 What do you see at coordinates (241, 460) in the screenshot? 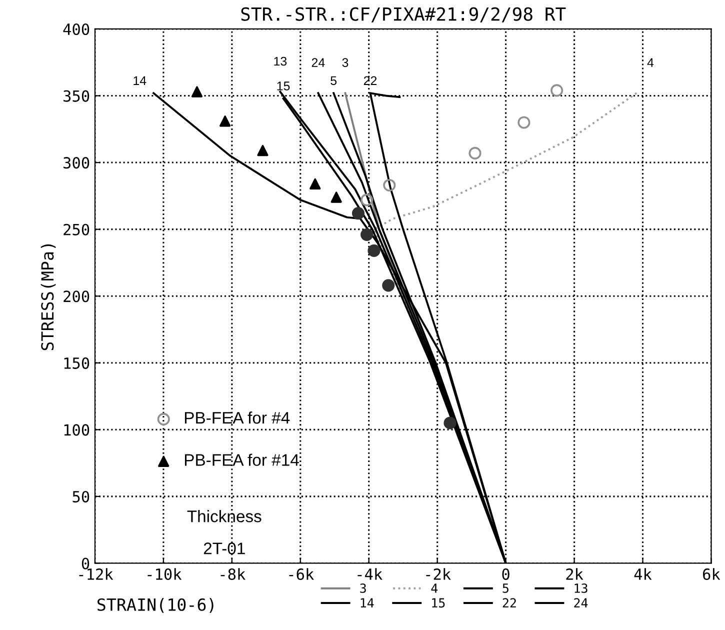
I see `legend-label: PB-FEA for #14` at bounding box center [241, 460].